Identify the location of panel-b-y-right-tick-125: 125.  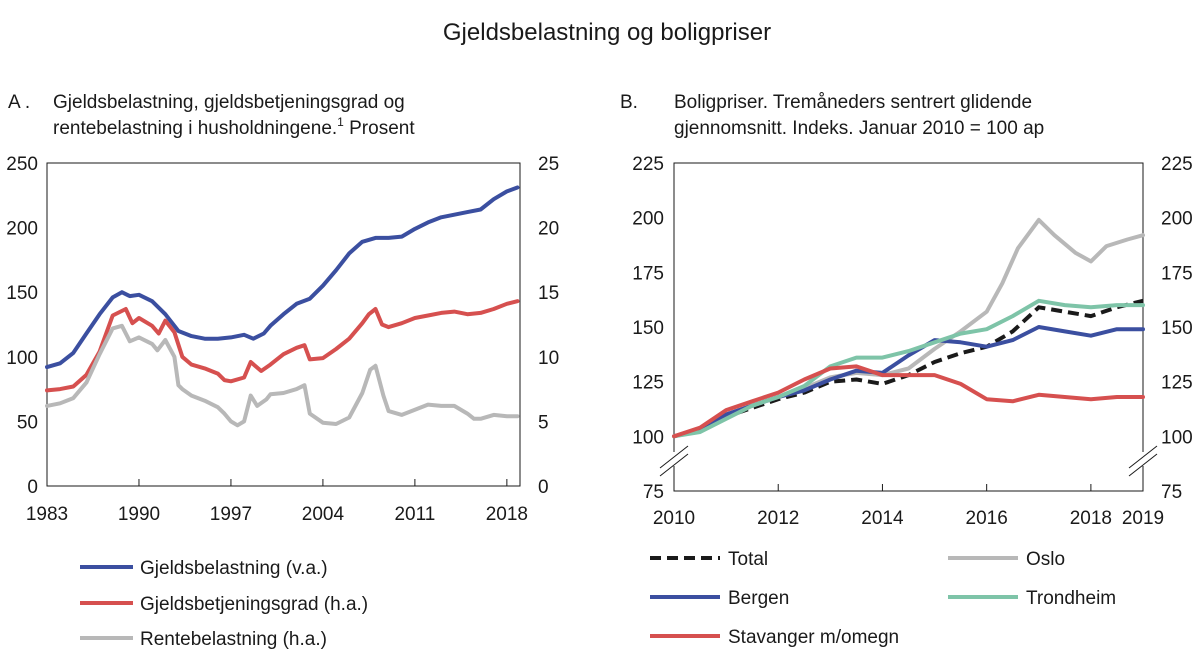
(1177, 383).